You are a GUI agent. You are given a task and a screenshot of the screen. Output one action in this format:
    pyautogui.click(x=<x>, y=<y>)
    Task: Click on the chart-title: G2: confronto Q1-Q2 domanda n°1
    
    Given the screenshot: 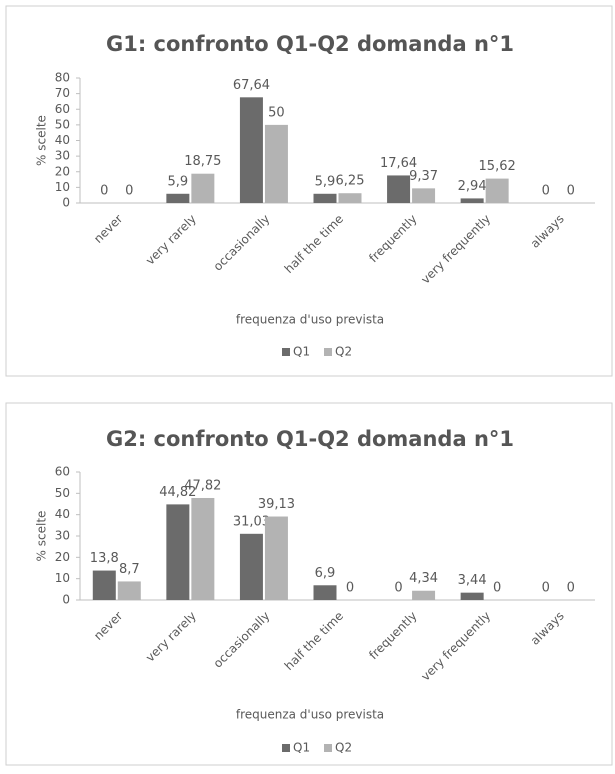 What is the action you would take?
    pyautogui.click(x=310, y=439)
    